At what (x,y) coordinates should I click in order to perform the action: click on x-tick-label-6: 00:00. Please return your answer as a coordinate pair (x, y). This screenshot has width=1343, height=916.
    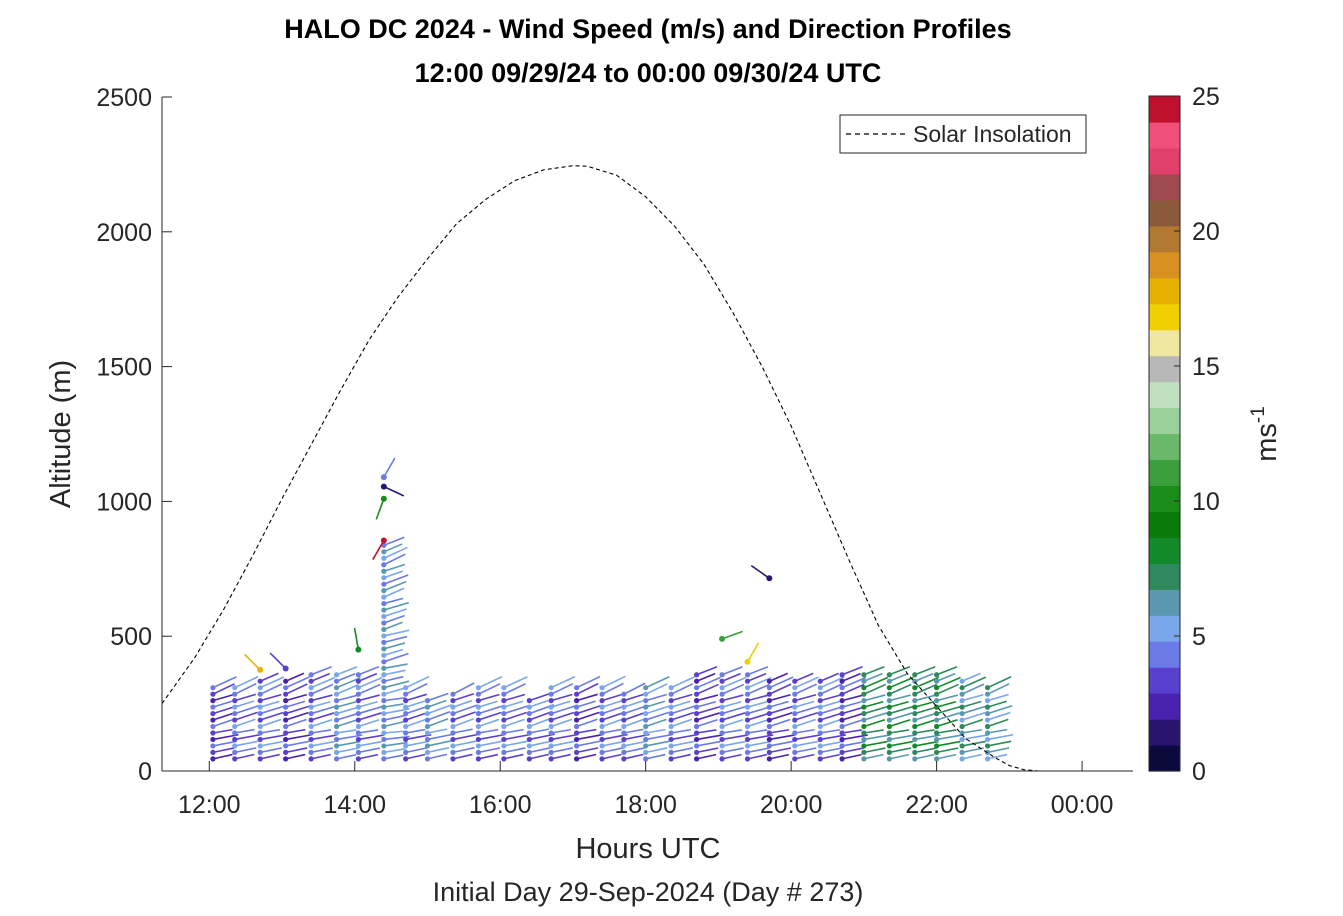
    Looking at the image, I should click on (1082, 805).